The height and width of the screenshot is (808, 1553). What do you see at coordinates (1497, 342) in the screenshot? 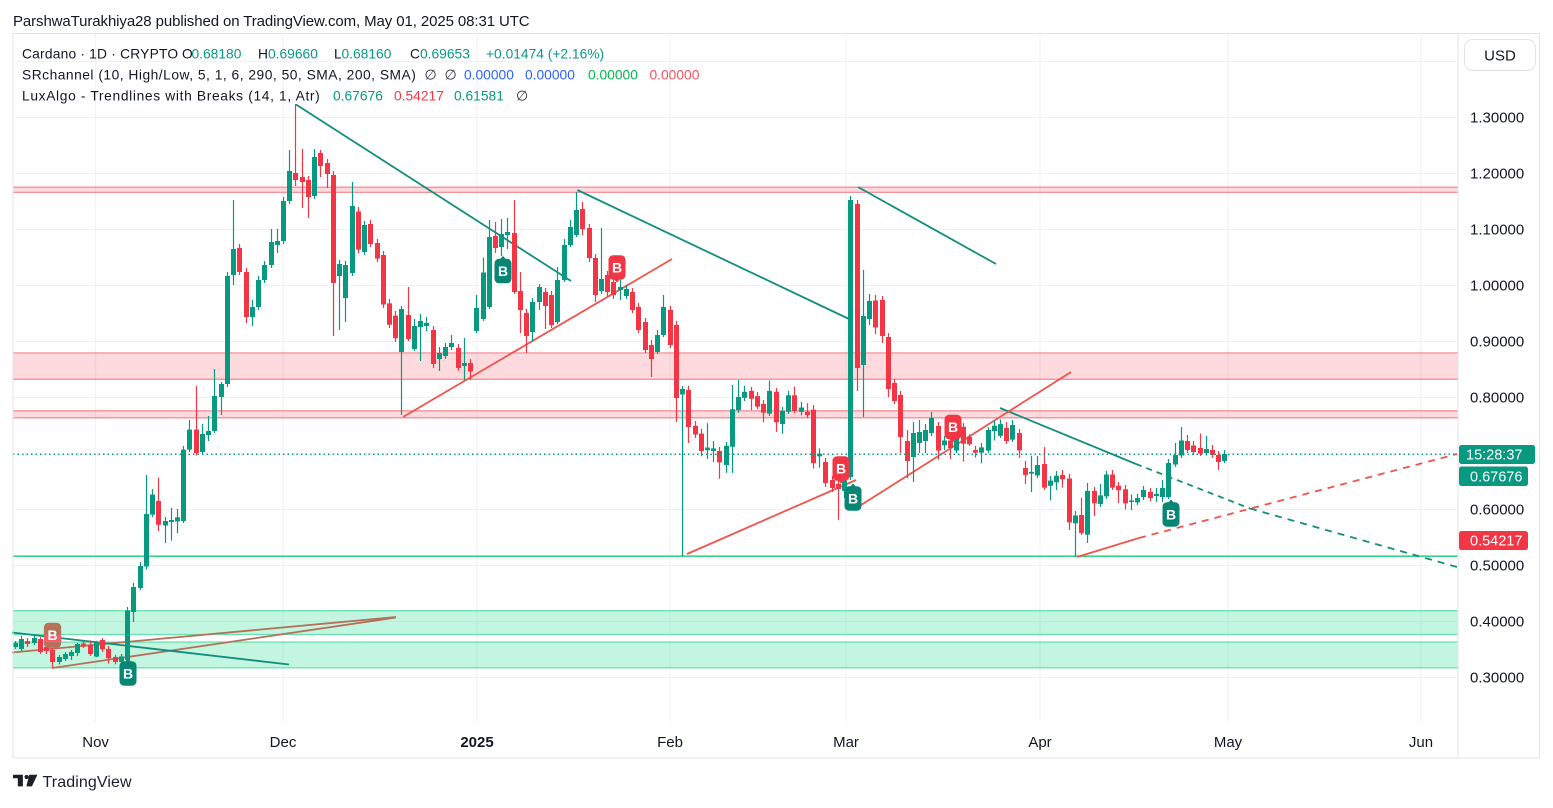
I see `svg-text: 0.90000` at bounding box center [1497, 342].